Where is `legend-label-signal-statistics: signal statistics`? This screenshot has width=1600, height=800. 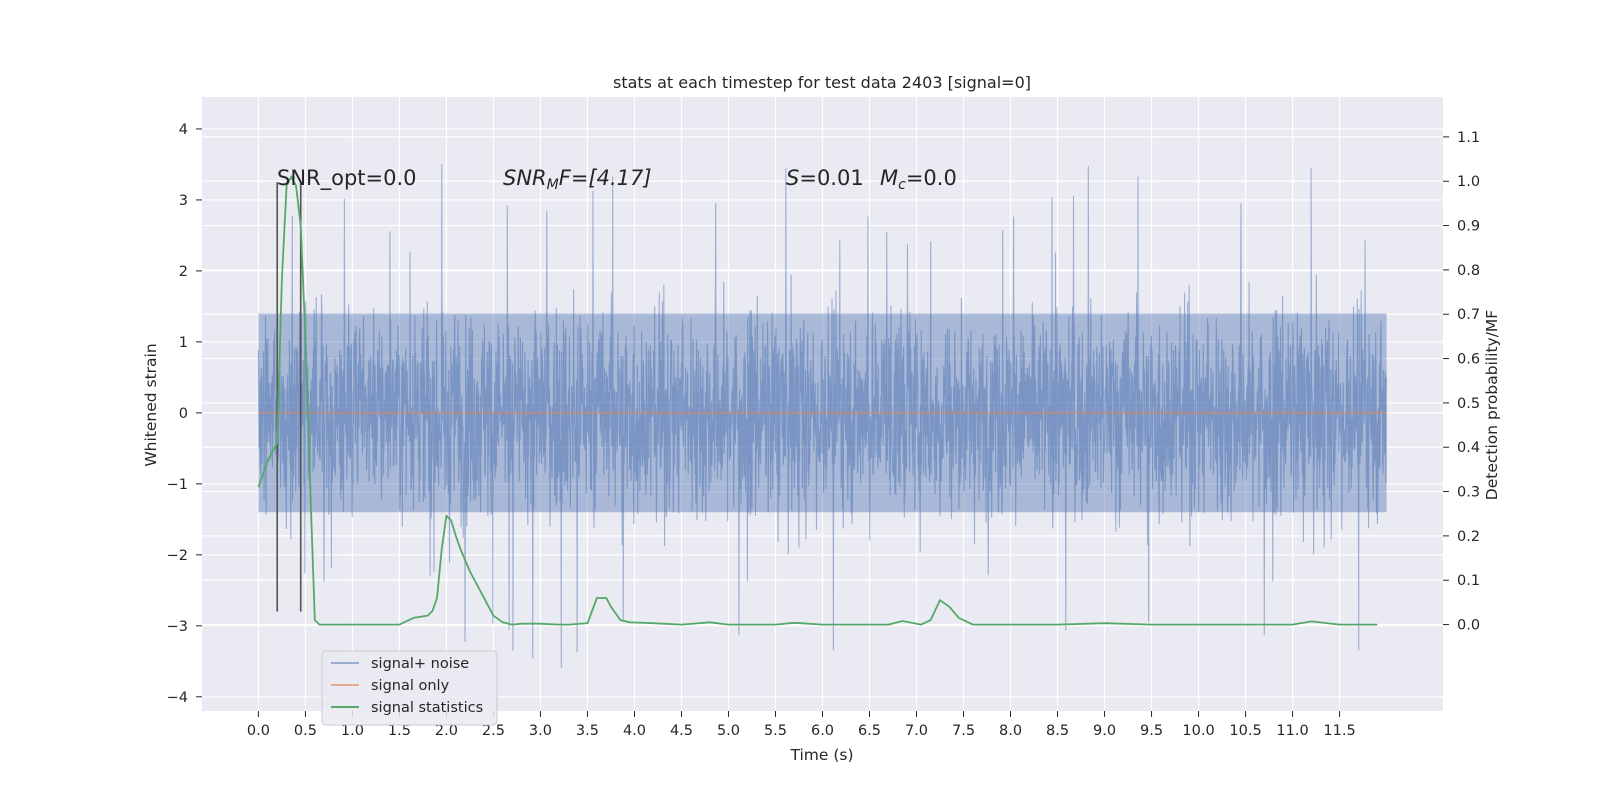 legend-label-signal-statistics: signal statistics is located at coordinates (427, 708).